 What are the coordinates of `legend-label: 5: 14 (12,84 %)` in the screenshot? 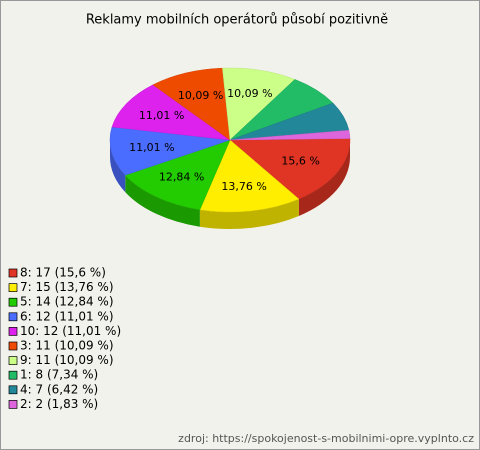 It's located at (67, 302).